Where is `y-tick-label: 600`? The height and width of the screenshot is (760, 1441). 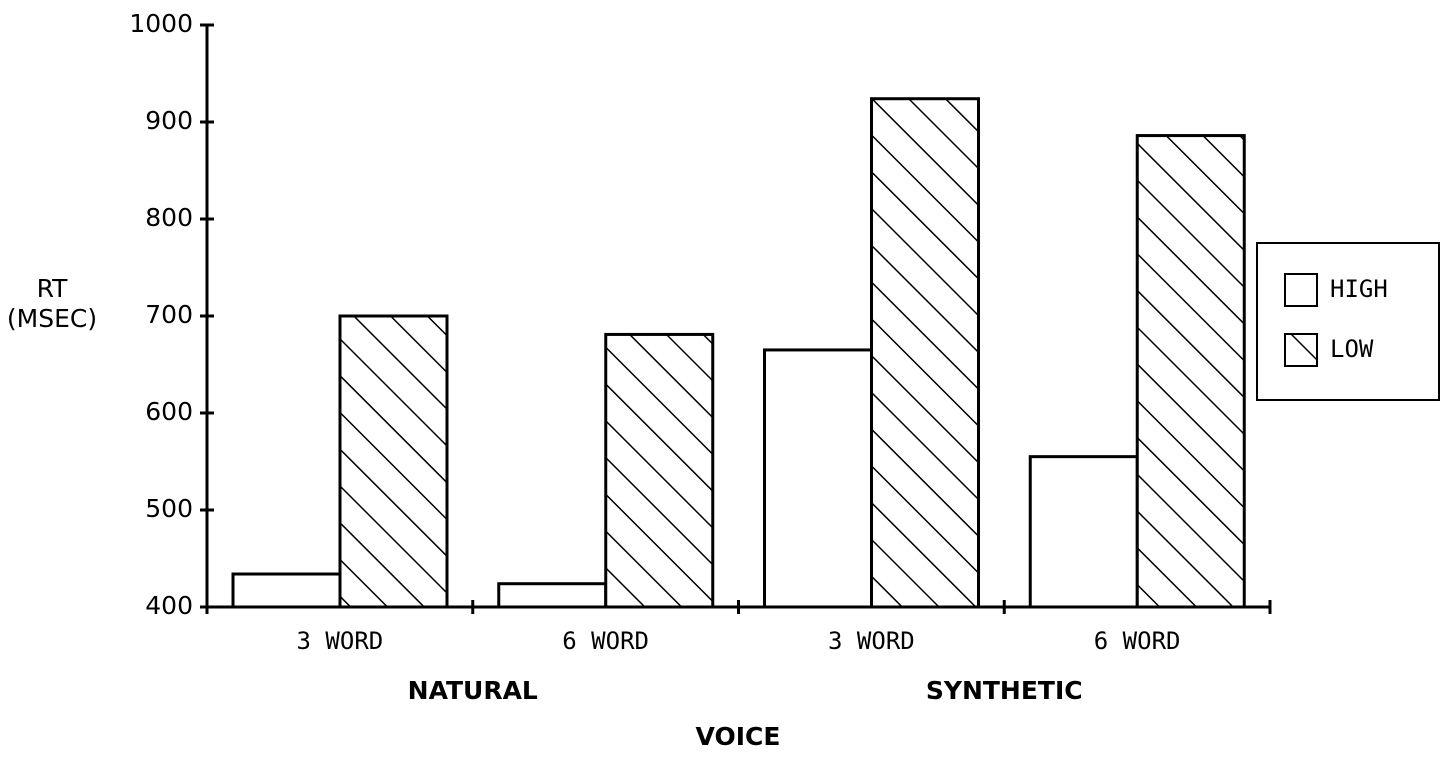 y-tick-label: 600 is located at coordinates (169, 411).